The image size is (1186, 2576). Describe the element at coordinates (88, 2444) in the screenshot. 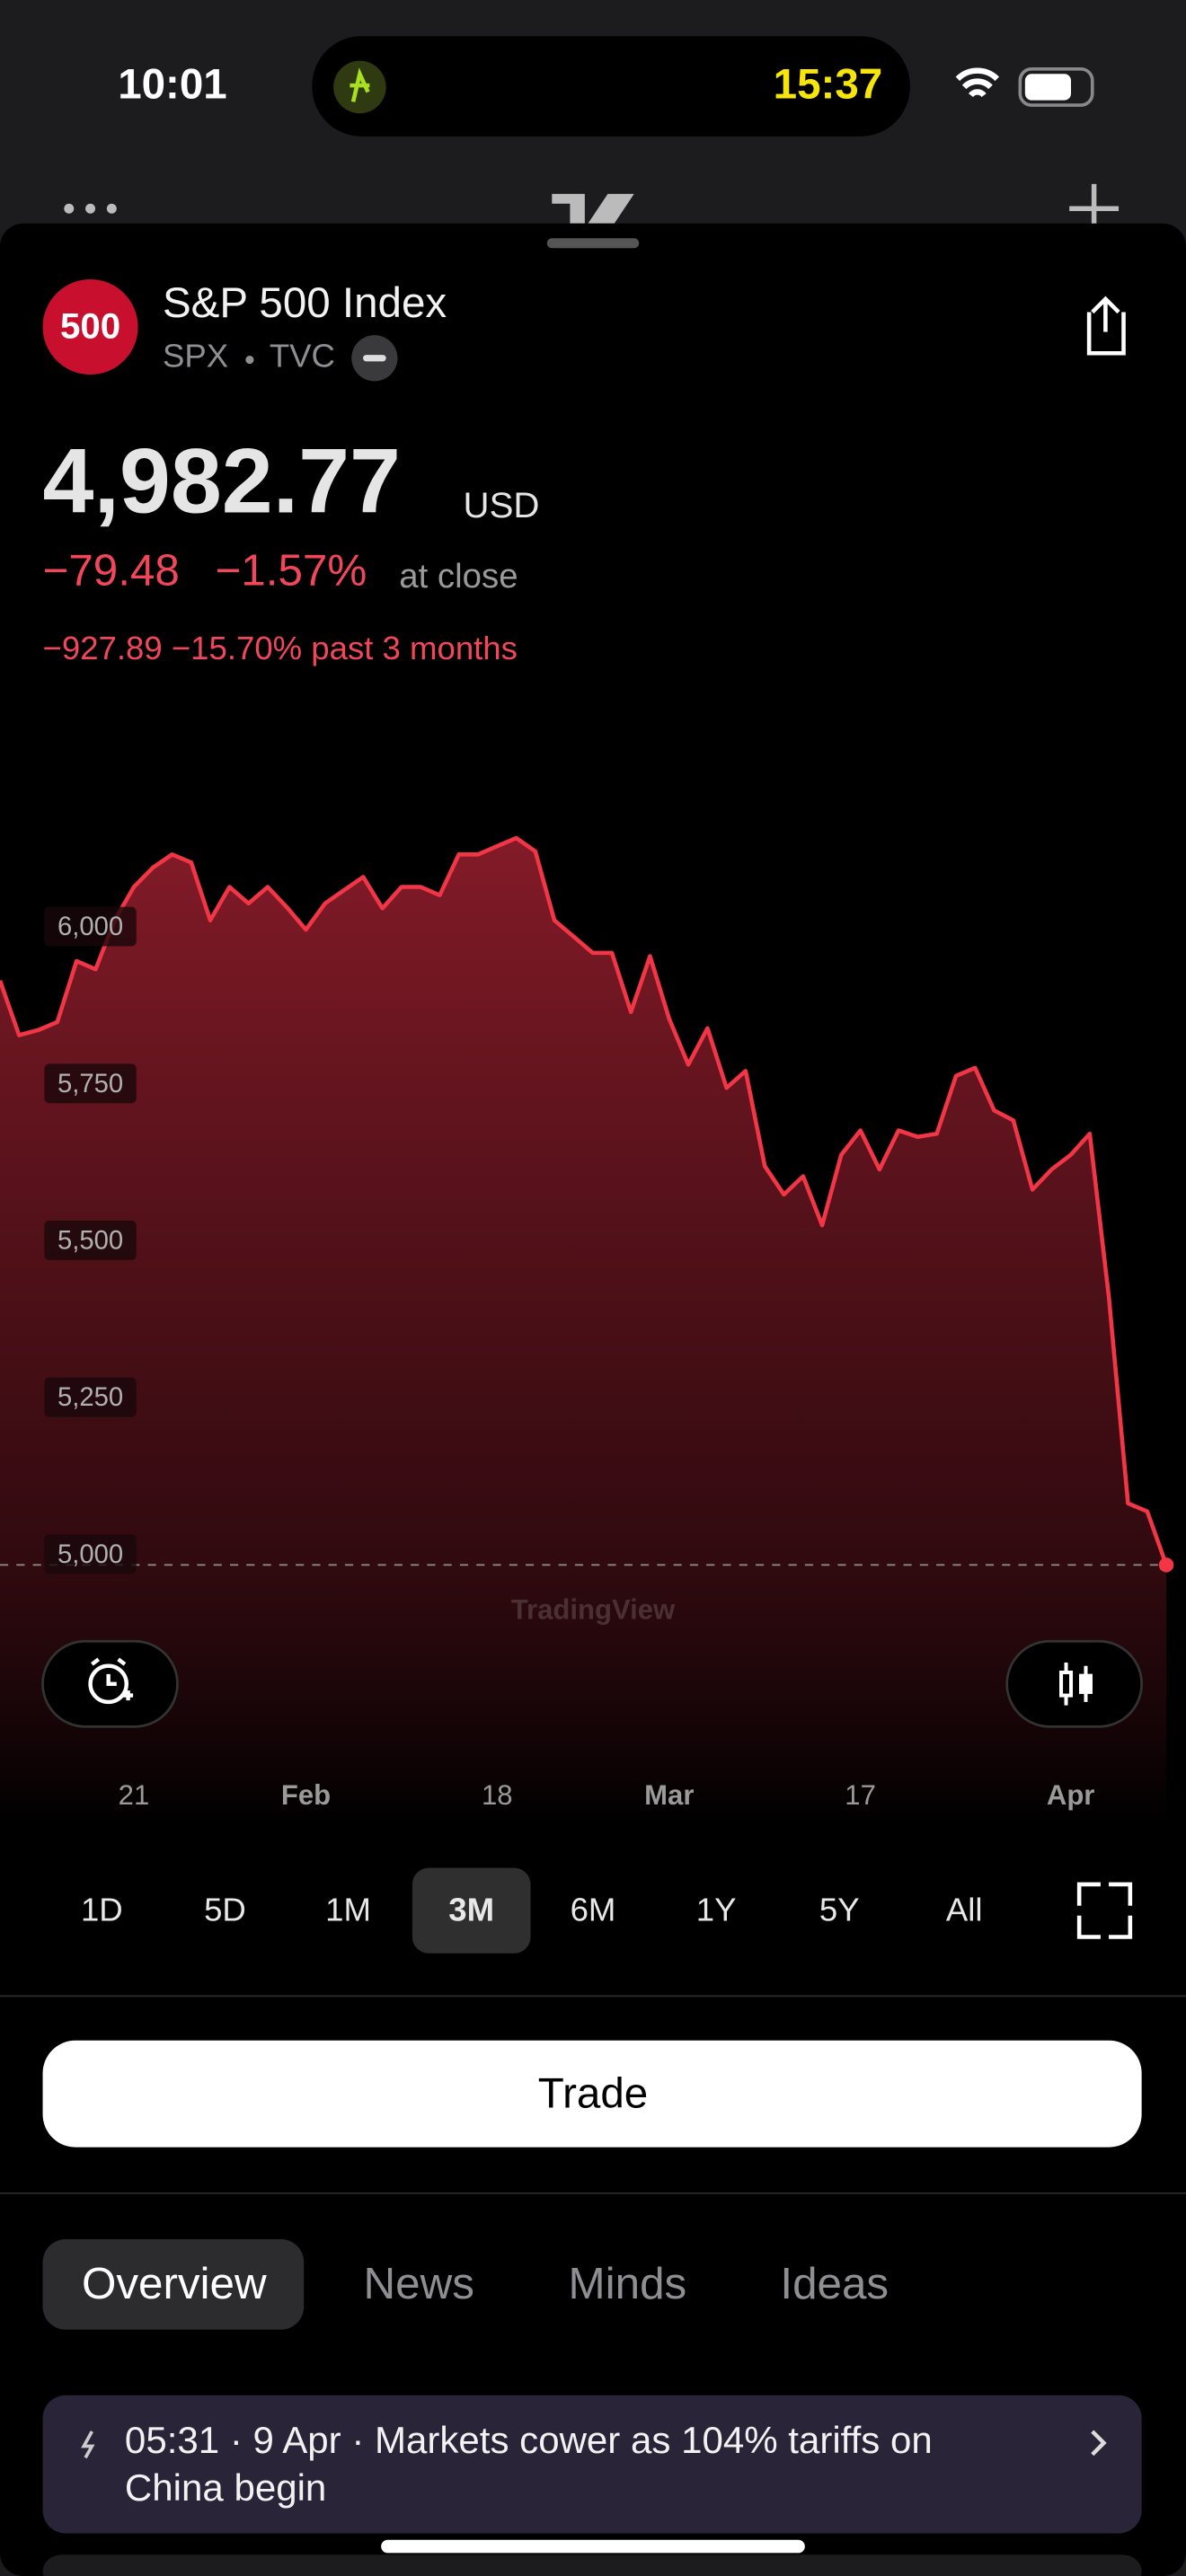

I see `flash-icon` at that location.